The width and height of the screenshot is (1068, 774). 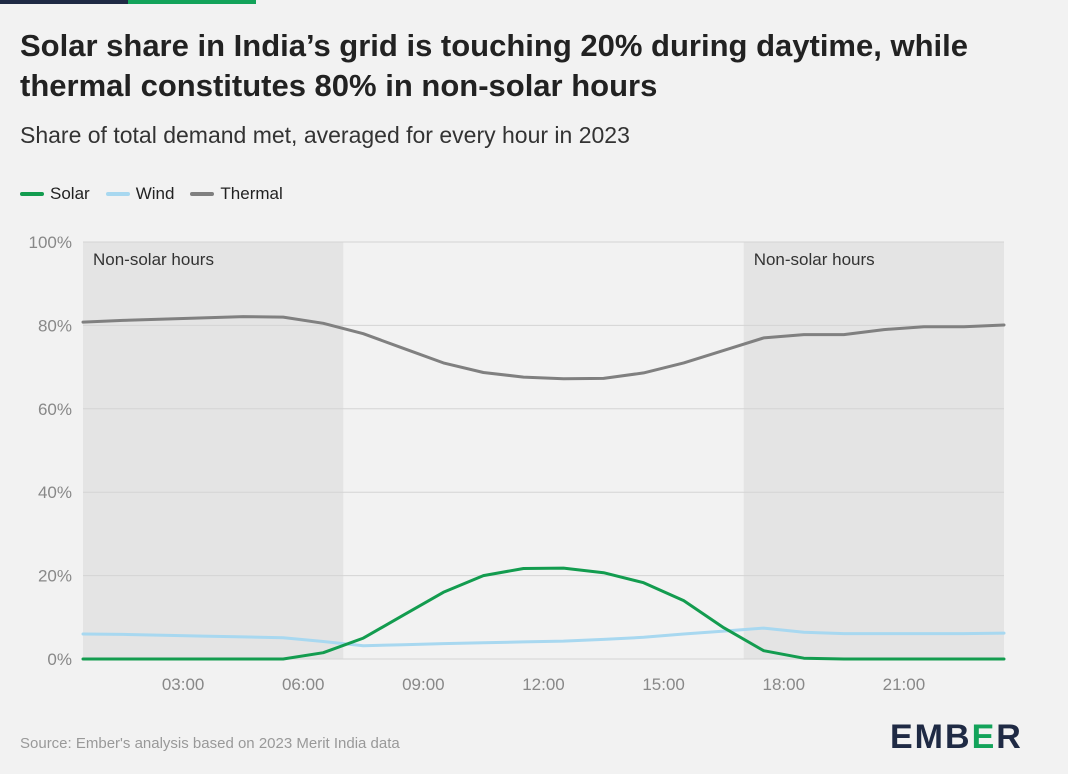 I want to click on non-solar-label-0: Non-solar hours, so click(x=153, y=259).